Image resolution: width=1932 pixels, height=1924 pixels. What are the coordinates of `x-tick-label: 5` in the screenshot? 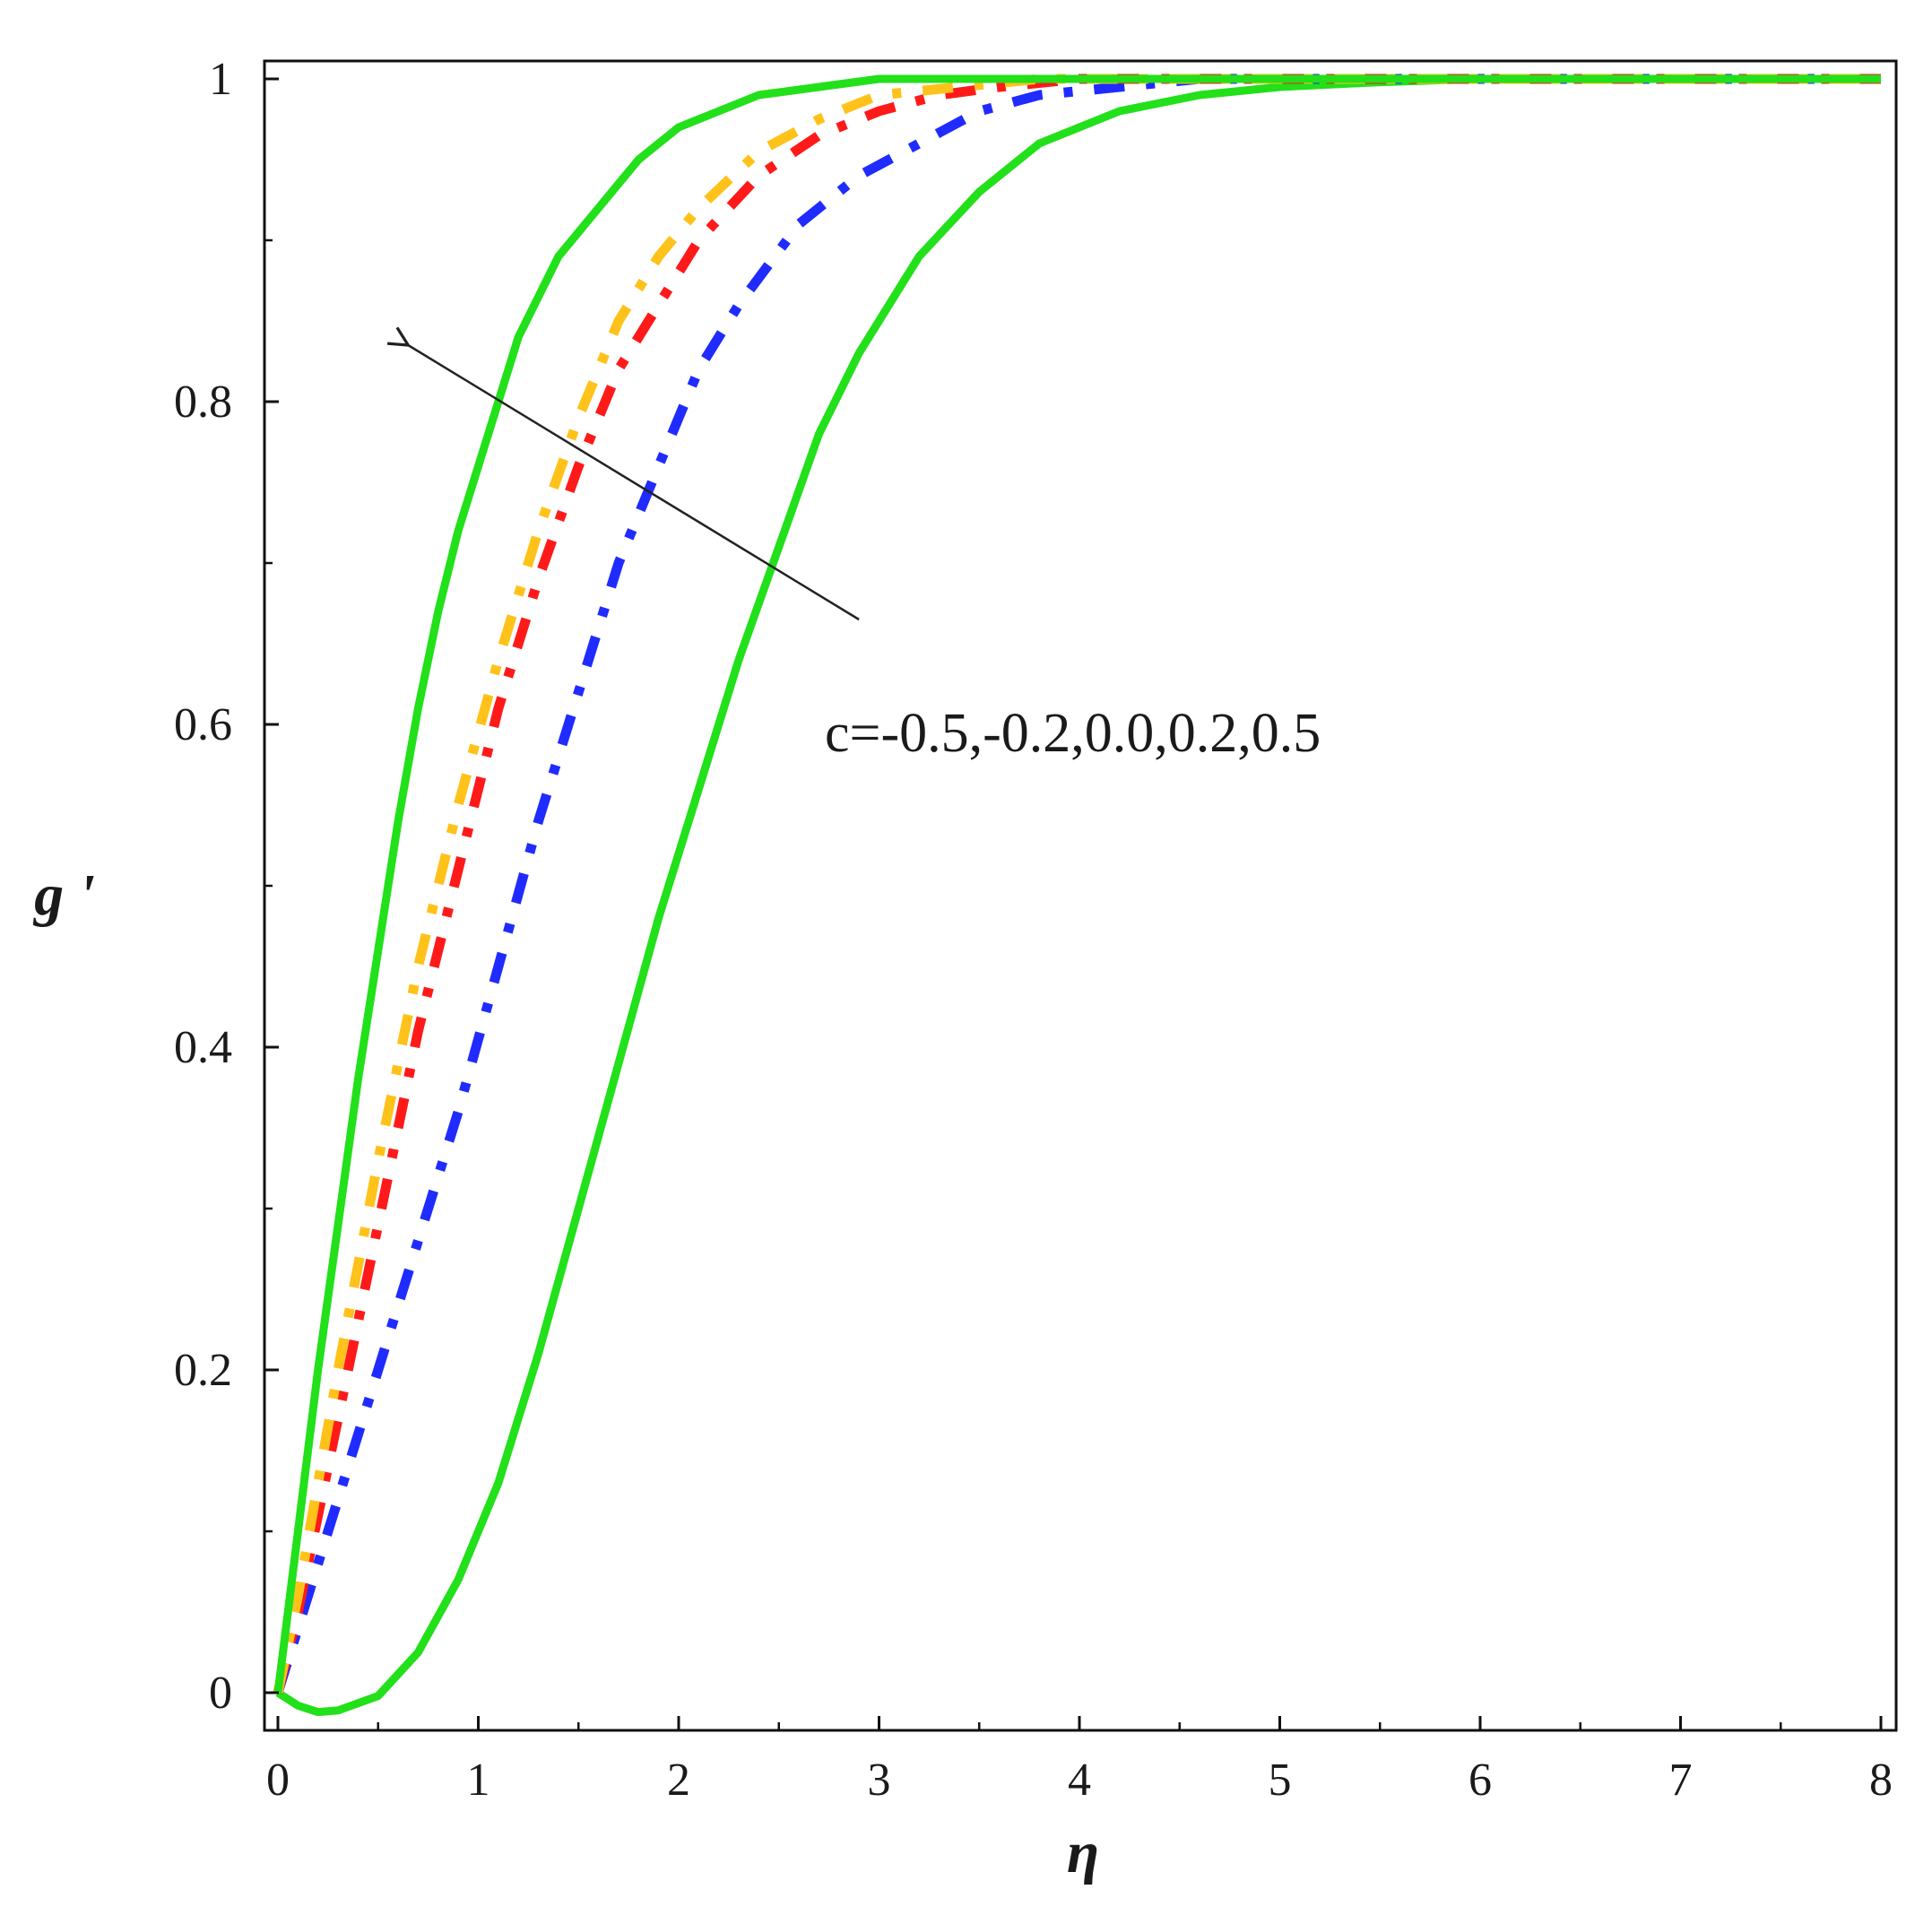 It's located at (1280, 1781).